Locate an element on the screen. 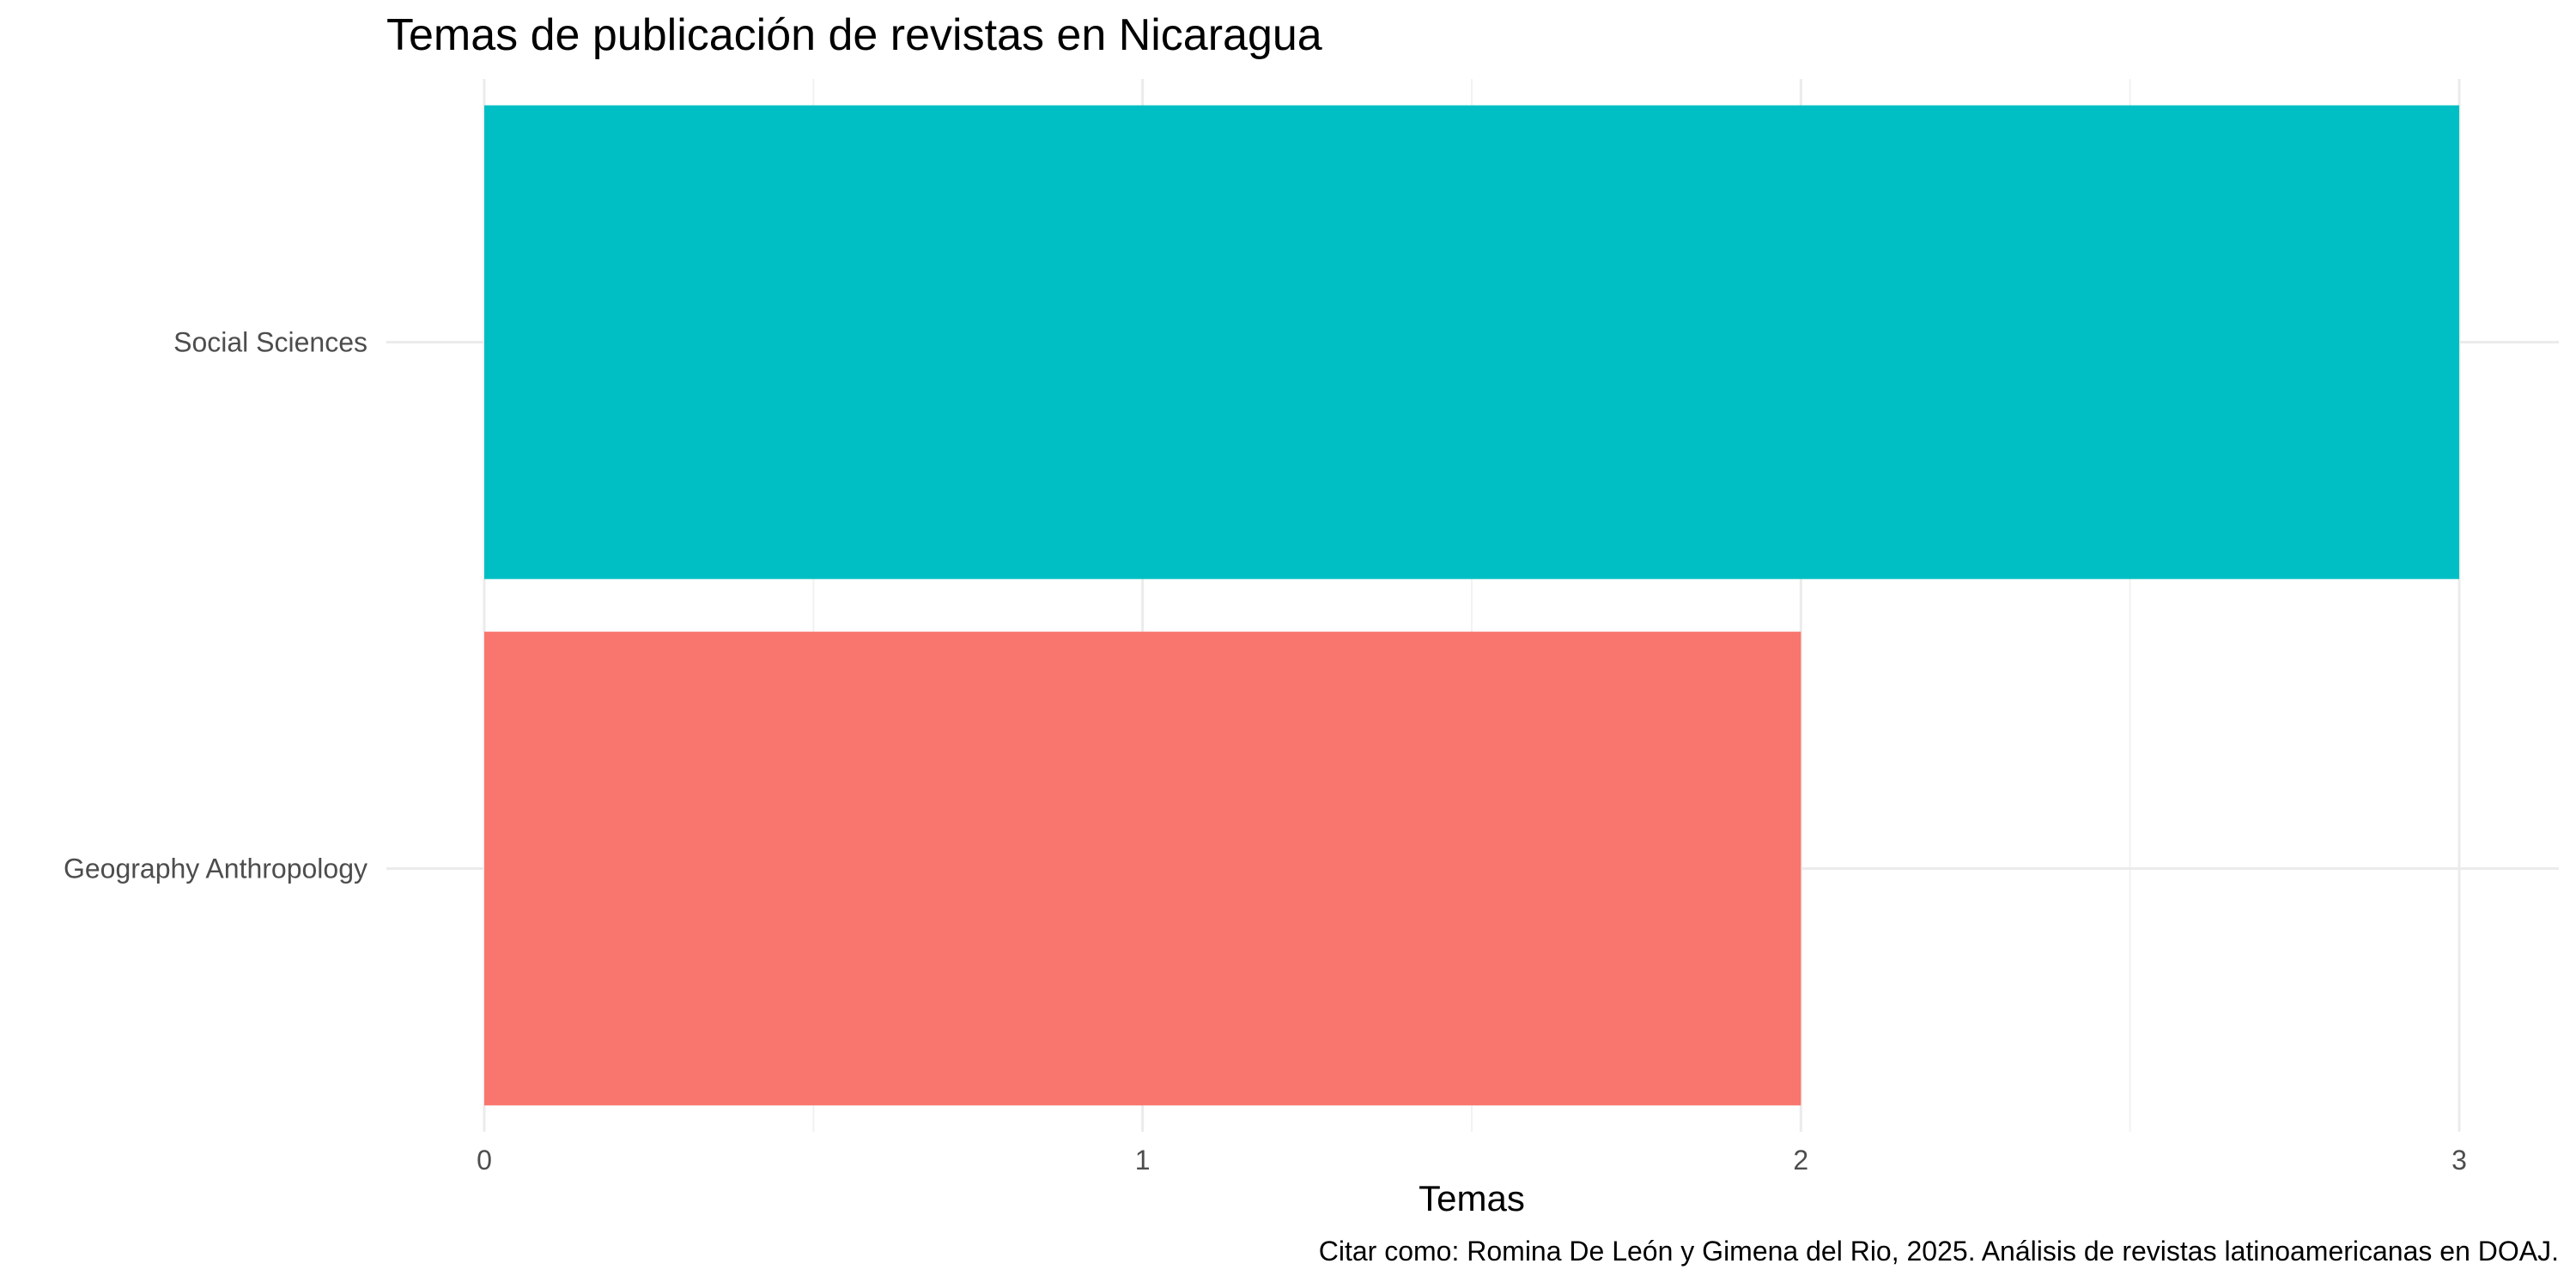 This screenshot has height=1288, width=2576. x-tick-labels: 0 1 2 3 is located at coordinates (1472, 1160).